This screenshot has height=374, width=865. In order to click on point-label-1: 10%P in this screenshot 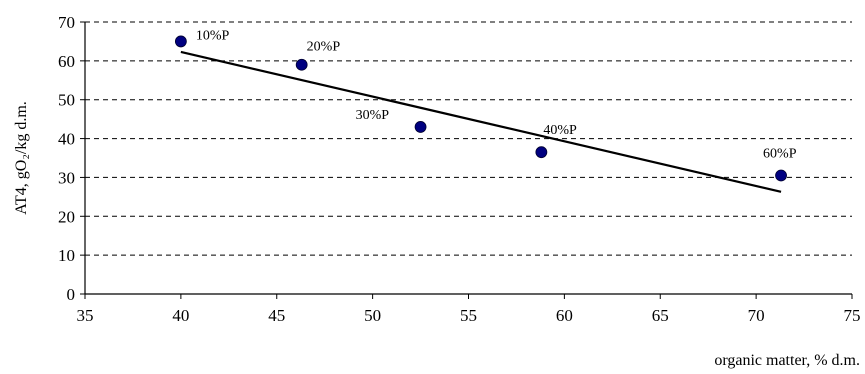, I will do `click(213, 35)`.